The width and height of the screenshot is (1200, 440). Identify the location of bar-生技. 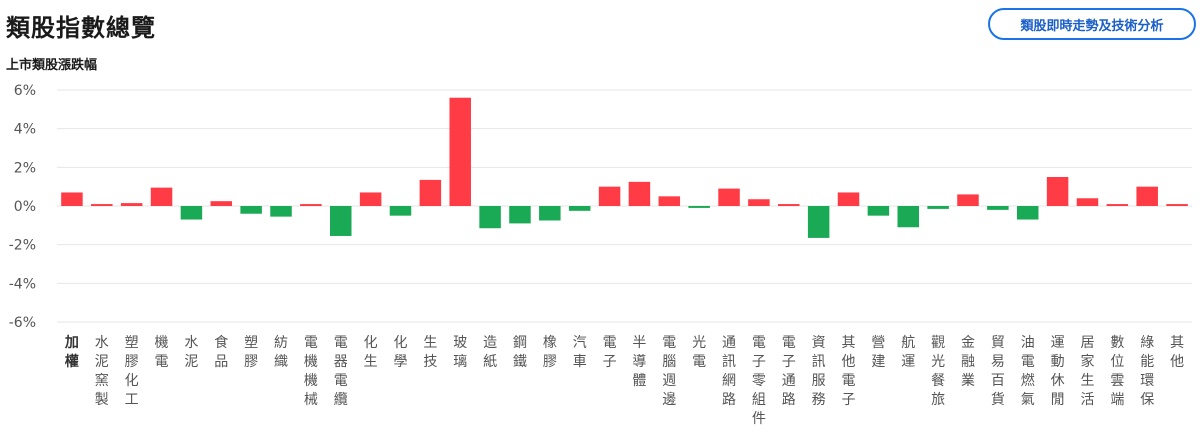
(430, 192).